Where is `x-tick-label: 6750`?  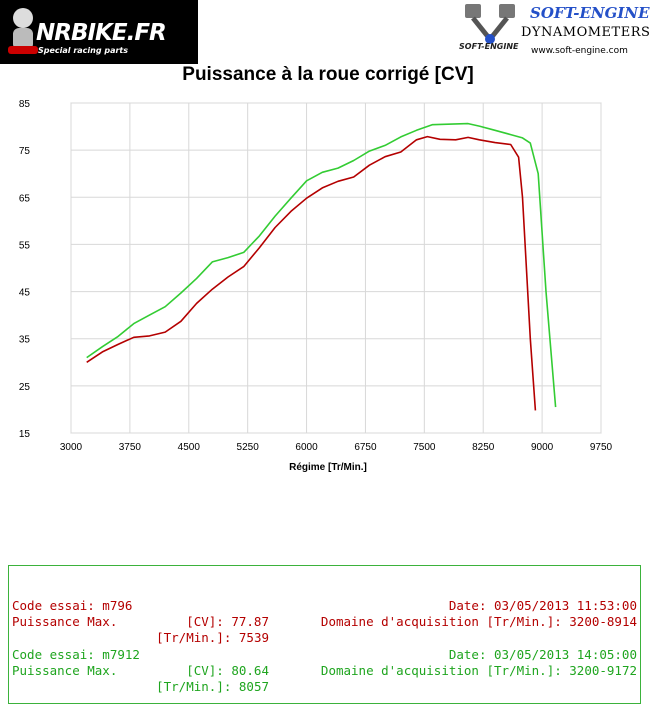
x-tick-label: 6750 is located at coordinates (365, 447).